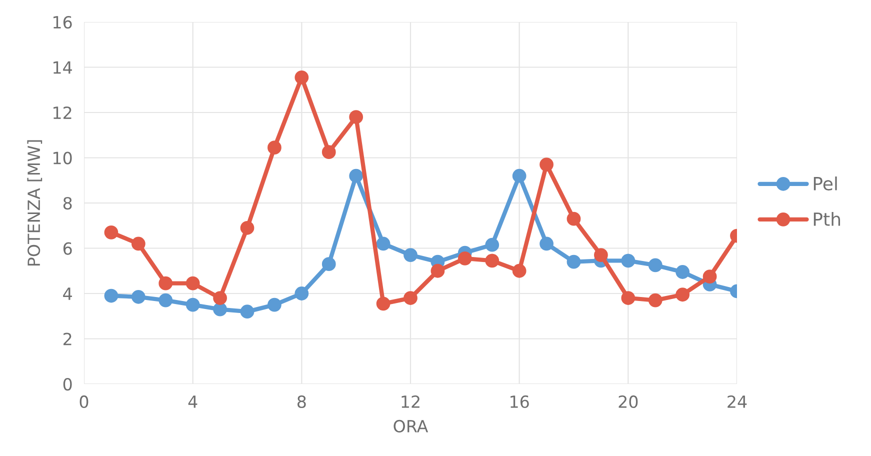 This screenshot has height=456, width=871. I want to click on y-tick-label: 10, so click(63, 158).